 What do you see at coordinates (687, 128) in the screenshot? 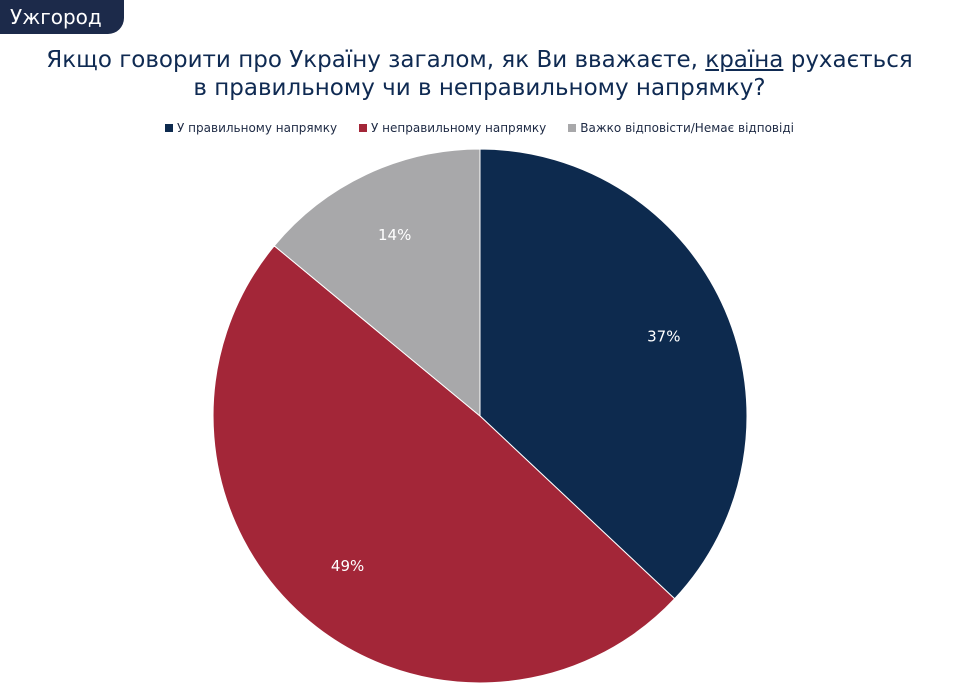
I see `legend-label-hard-to-say: Важко відповісти/Немає відповіді` at bounding box center [687, 128].